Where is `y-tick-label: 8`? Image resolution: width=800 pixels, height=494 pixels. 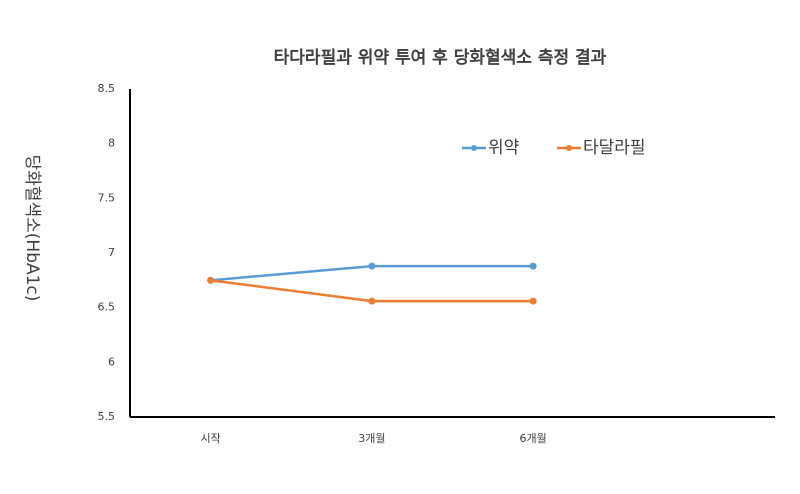
y-tick-label: 8 is located at coordinates (111, 143).